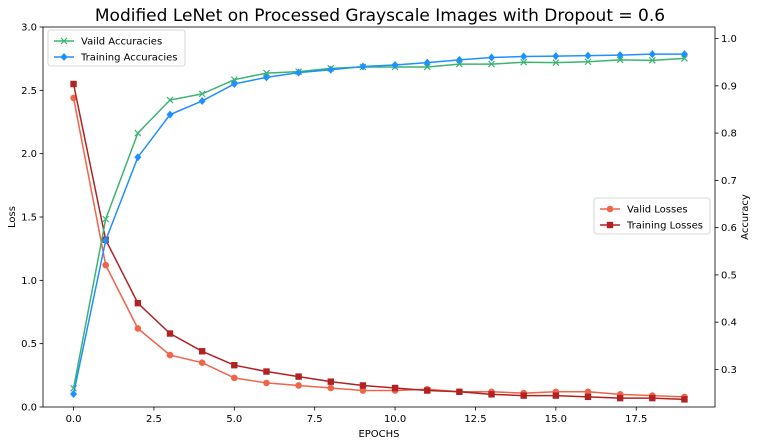 Image resolution: width=757 pixels, height=445 pixels. I want to click on right-y-tick-label: 0.9, so click(729, 86).